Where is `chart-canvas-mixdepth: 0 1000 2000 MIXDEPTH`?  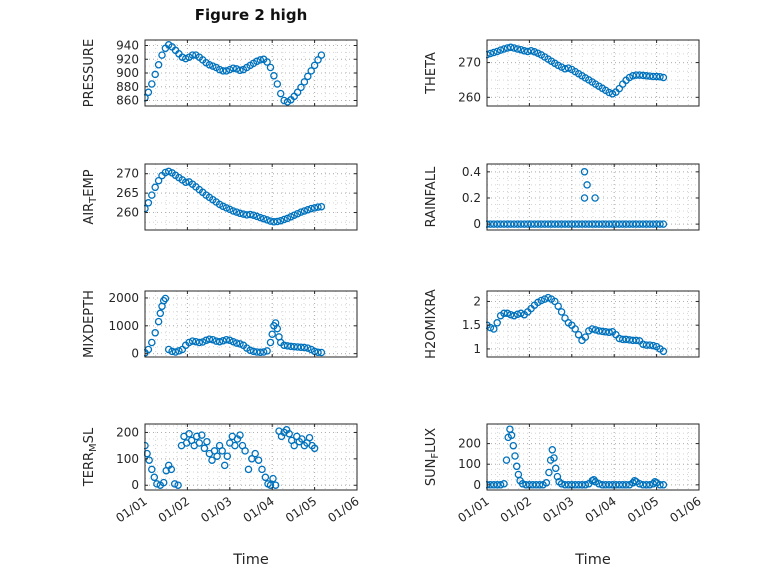 chart-canvas-mixdepth: 0 1000 2000 MIXDEPTH is located at coordinates (220, 325).